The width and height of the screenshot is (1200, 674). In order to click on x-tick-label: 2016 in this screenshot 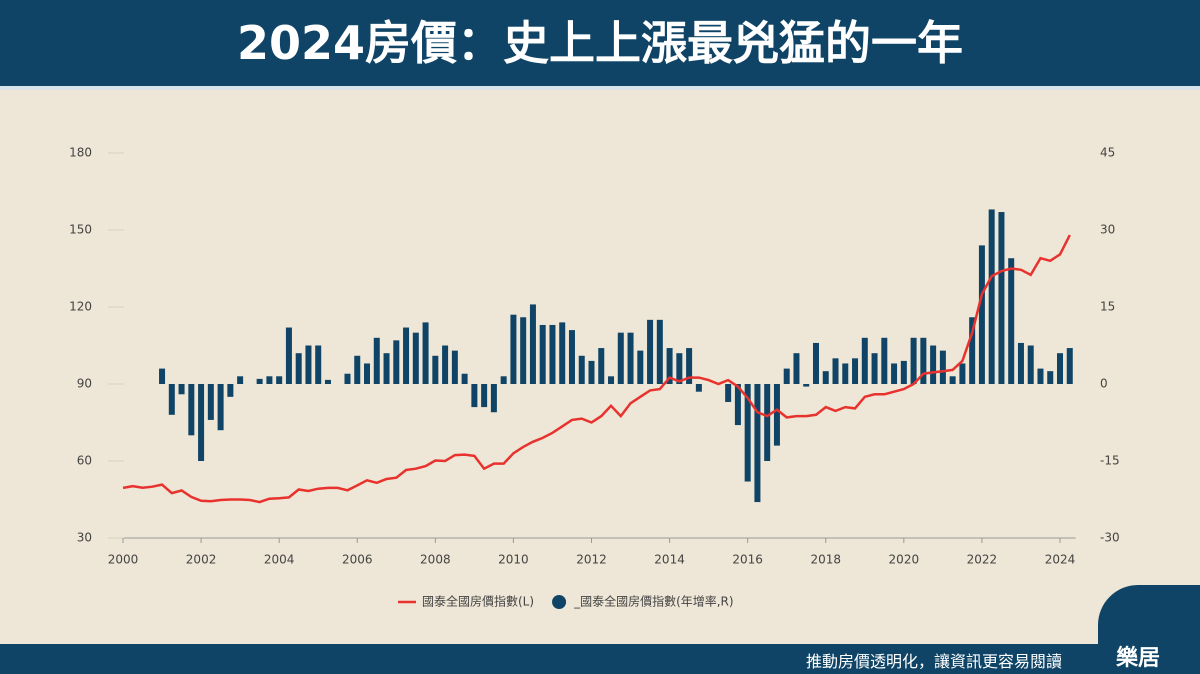, I will do `click(747, 560)`.